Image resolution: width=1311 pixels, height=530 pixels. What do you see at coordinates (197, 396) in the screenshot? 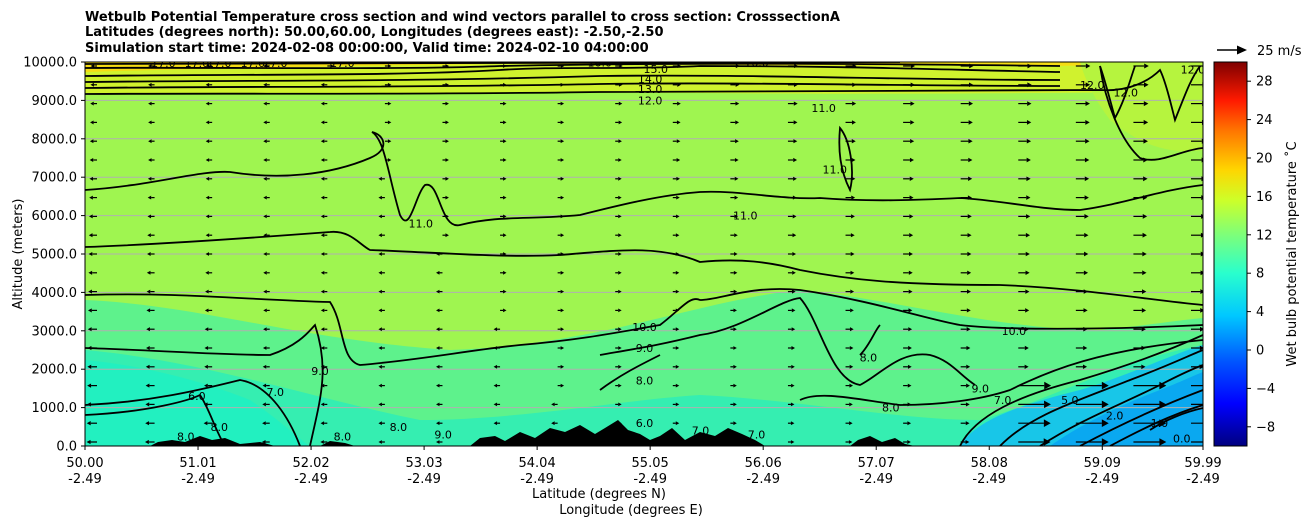
I see `contour-label: 6.0` at bounding box center [197, 396].